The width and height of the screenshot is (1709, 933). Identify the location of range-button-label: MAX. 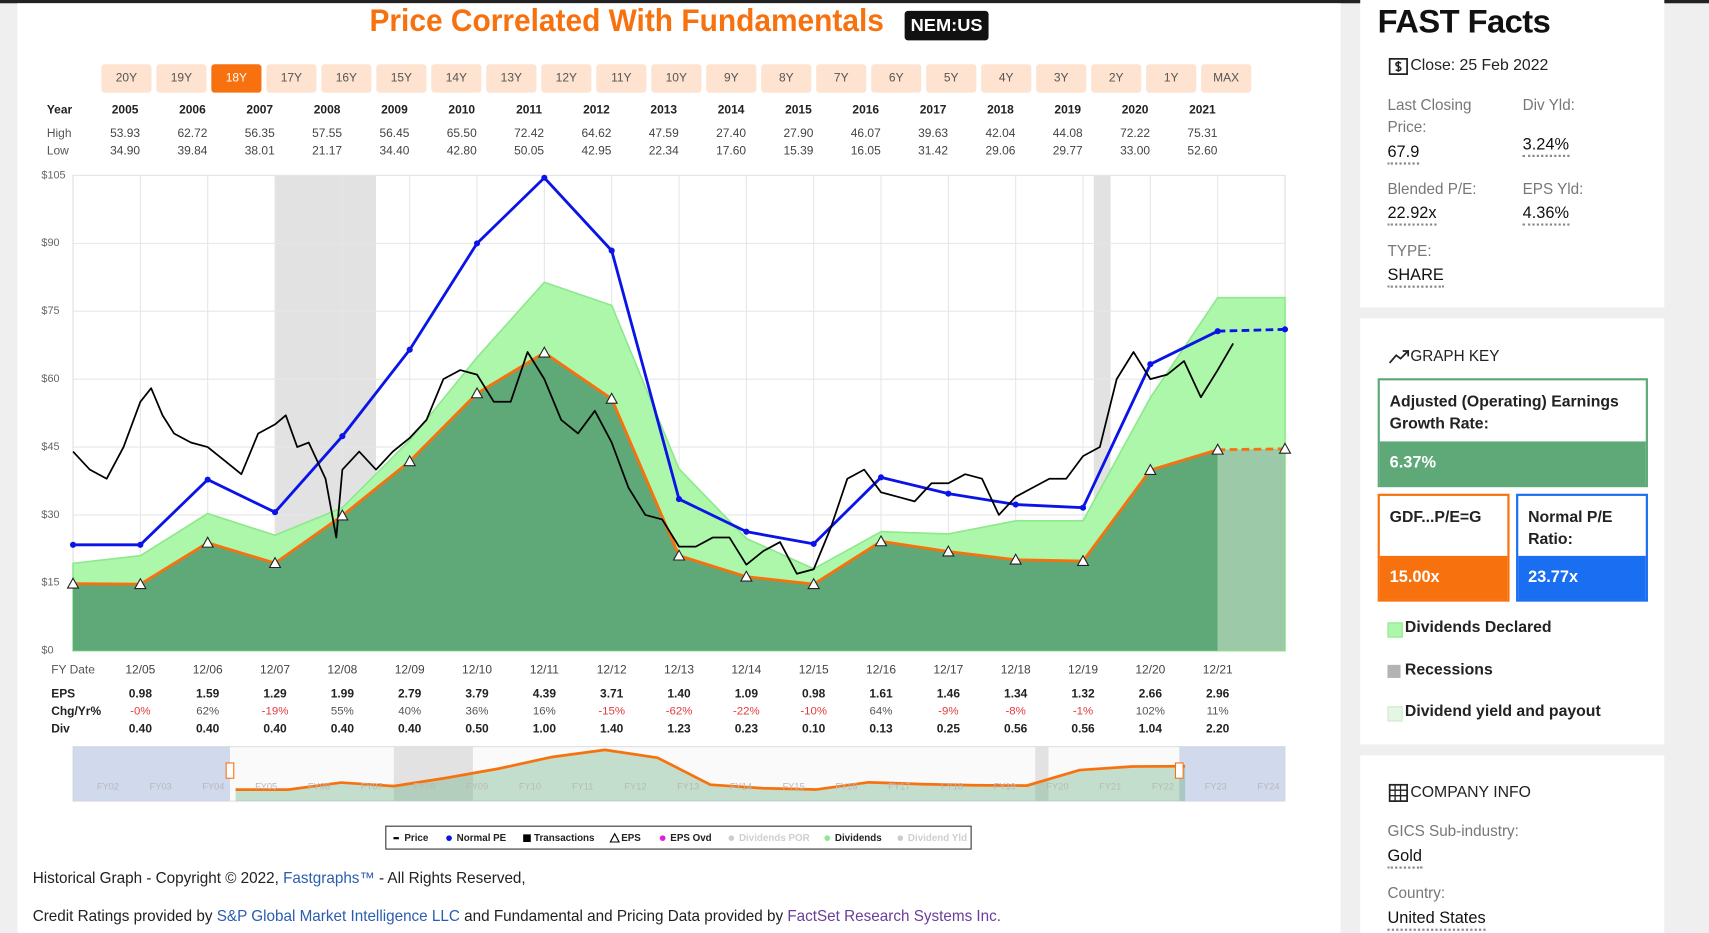
(1226, 78).